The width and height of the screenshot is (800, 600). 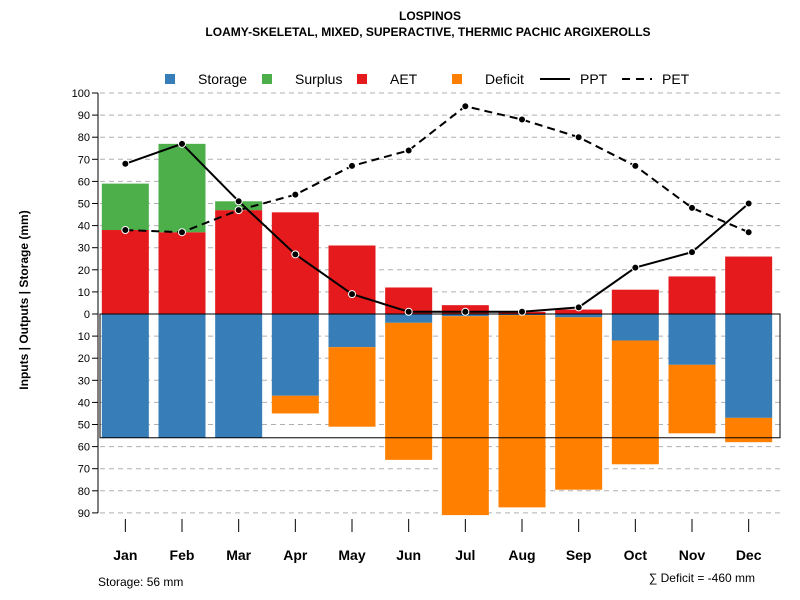 What do you see at coordinates (749, 555) in the screenshot?
I see `x-tick-label: Dec` at bounding box center [749, 555].